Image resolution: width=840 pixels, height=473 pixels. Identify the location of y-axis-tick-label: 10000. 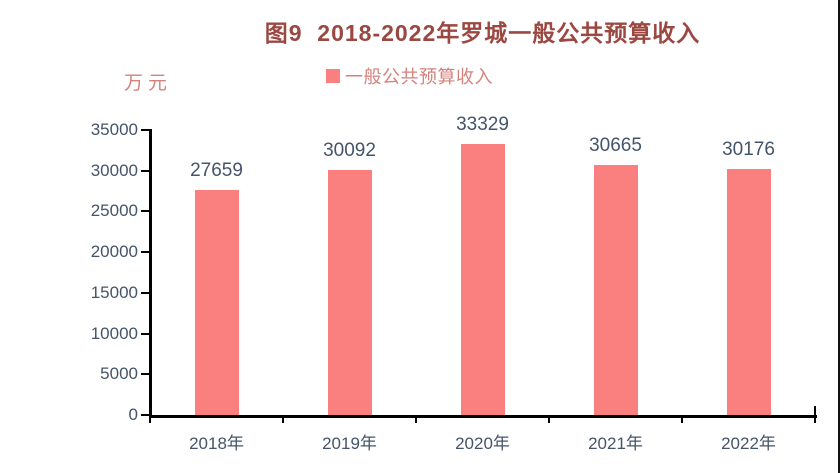
(114, 333).